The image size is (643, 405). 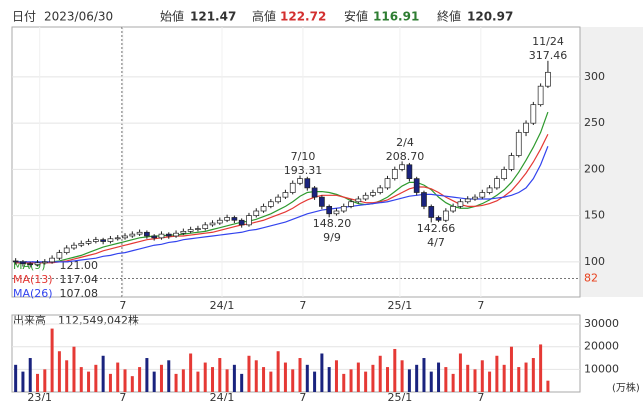 What do you see at coordinates (213, 17) in the screenshot?
I see `open: 121.47` at bounding box center [213, 17].